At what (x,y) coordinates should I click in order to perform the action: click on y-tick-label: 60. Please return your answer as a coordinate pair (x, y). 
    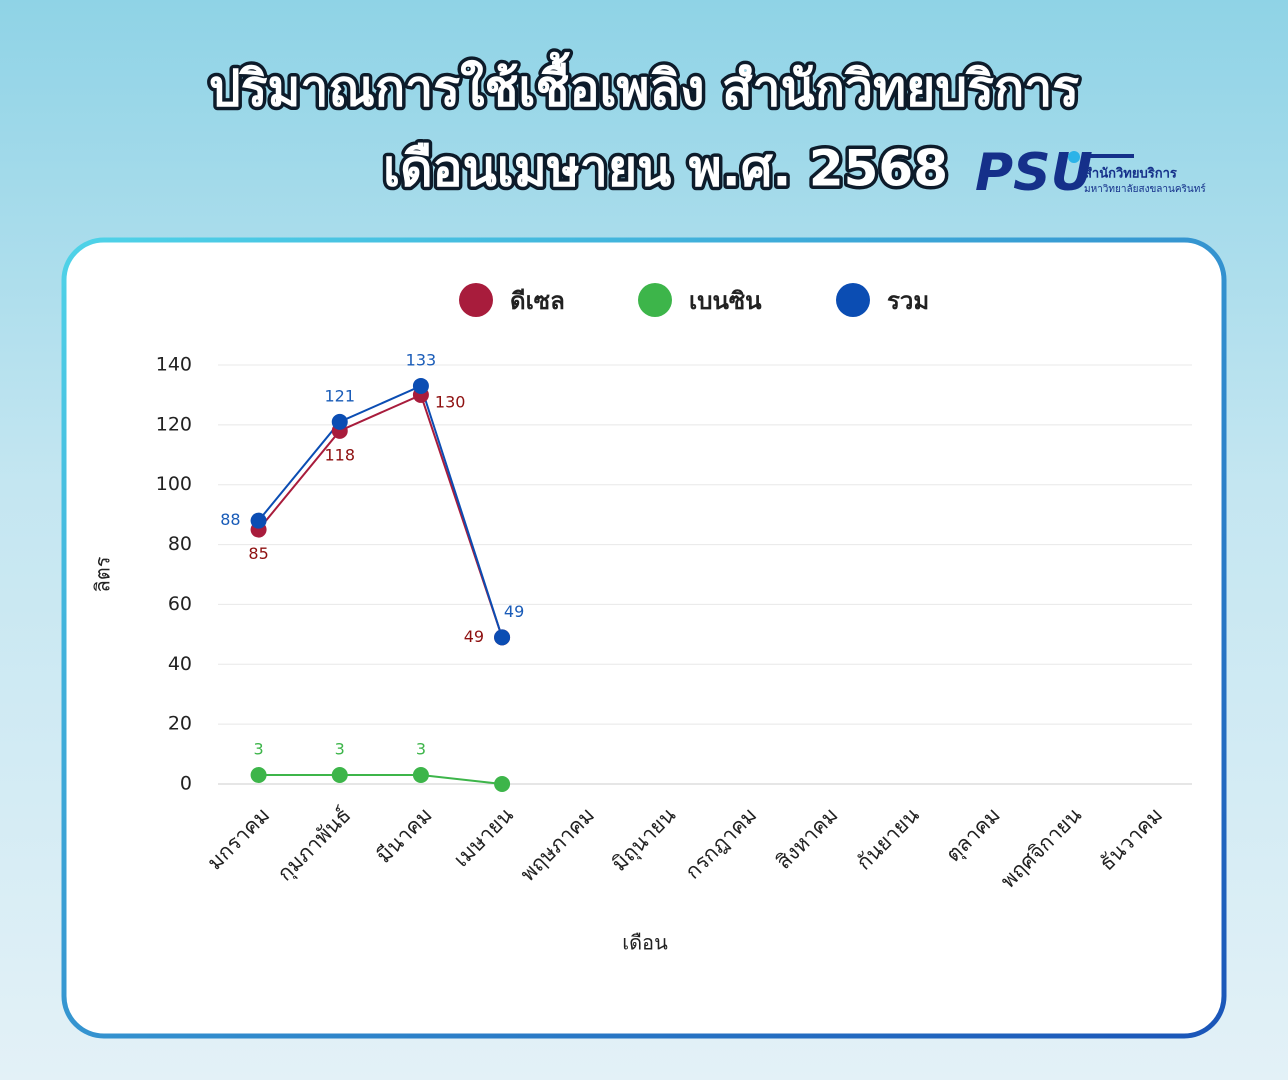
    Looking at the image, I should click on (180, 604).